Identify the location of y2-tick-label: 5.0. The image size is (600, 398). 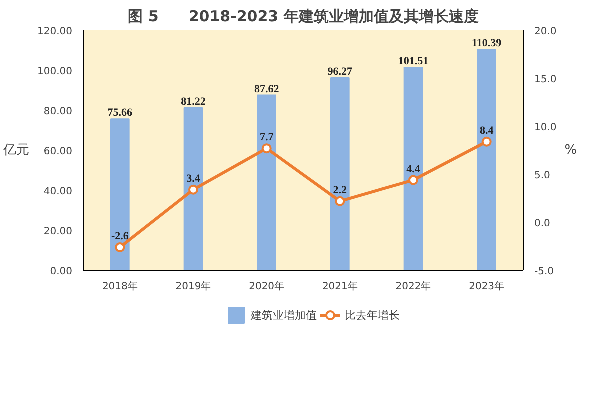
(542, 176).